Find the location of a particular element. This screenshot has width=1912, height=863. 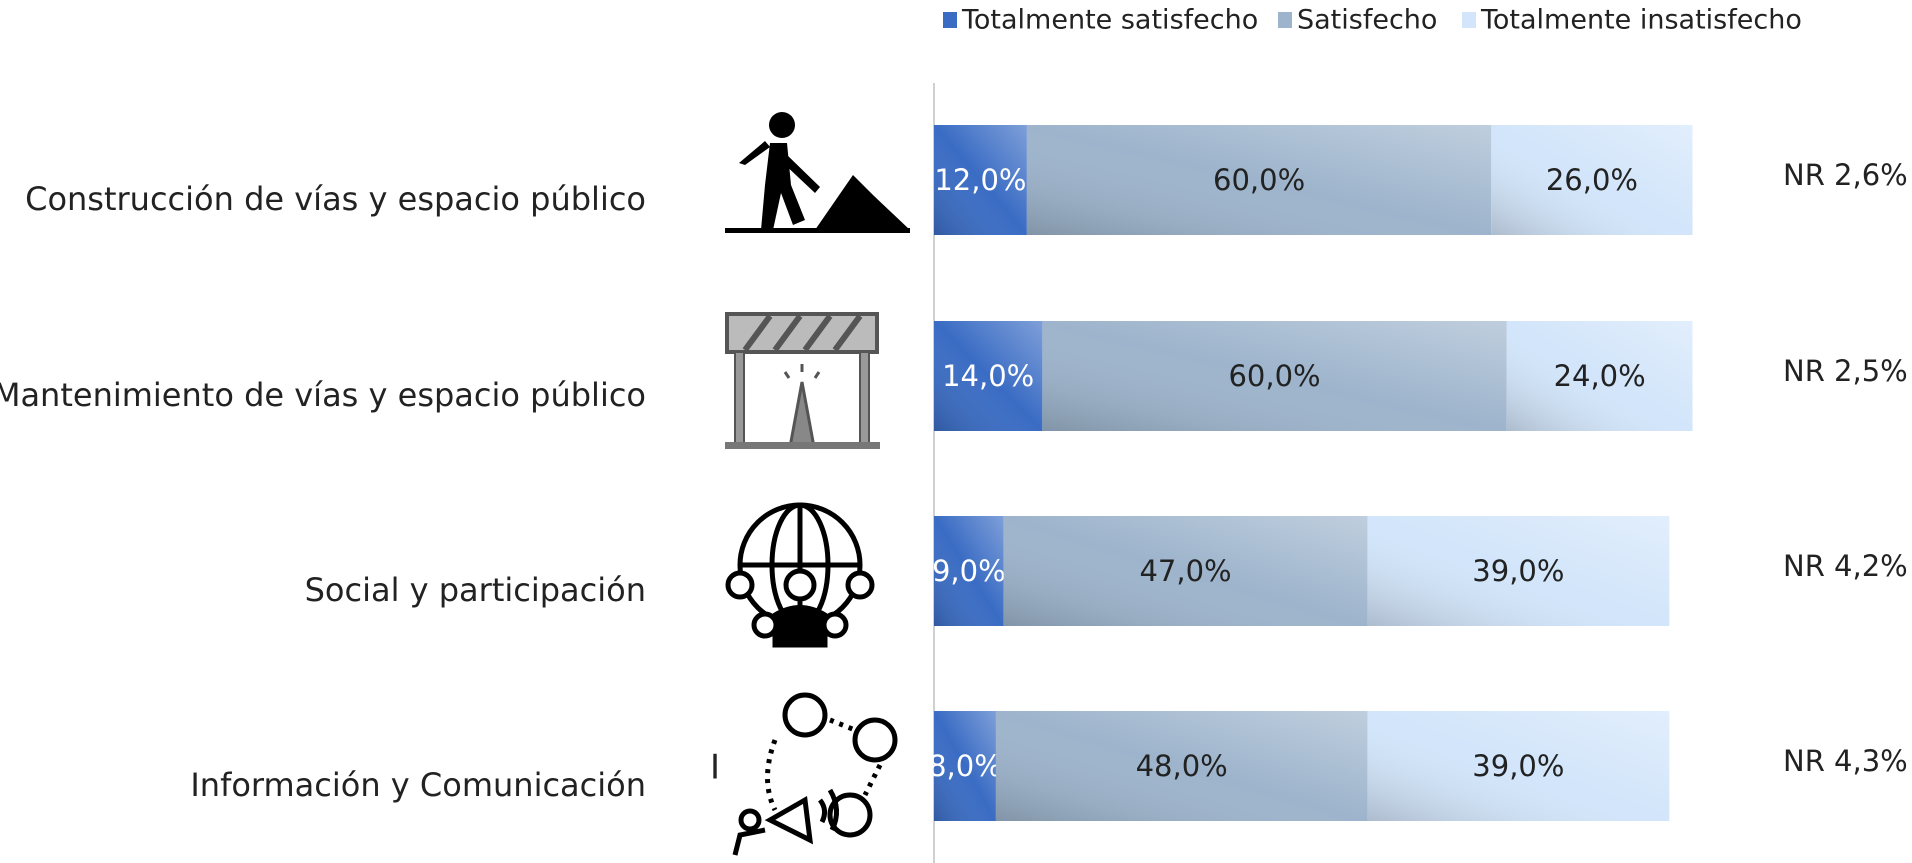

value-label: 47,0% is located at coordinates (1185, 571).